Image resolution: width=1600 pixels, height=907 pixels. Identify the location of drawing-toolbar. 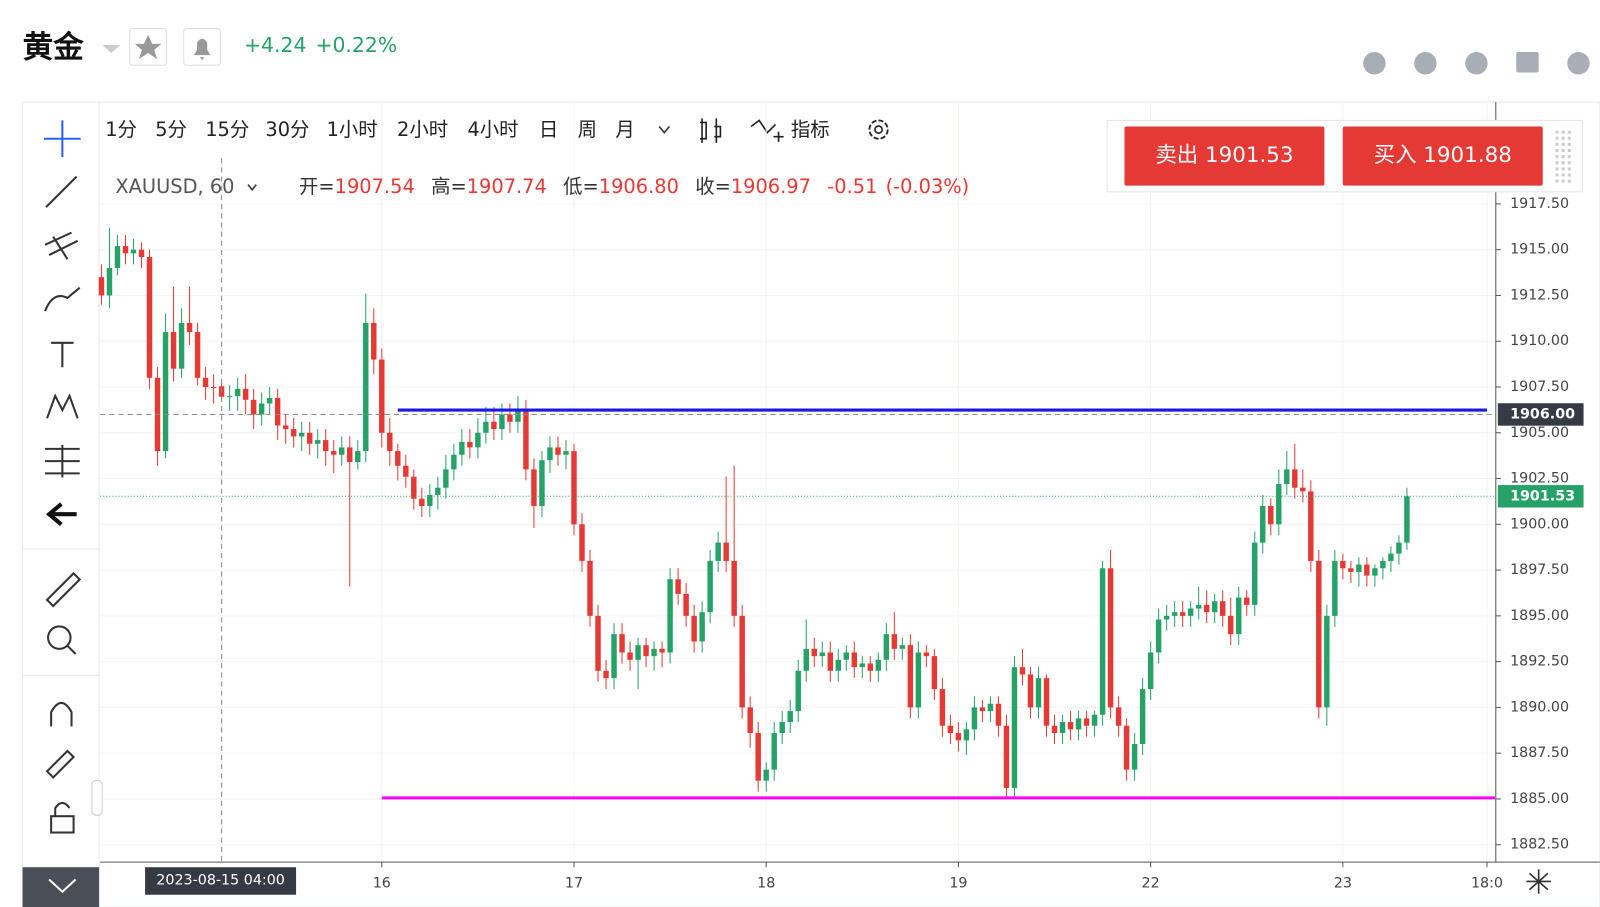
(61, 513).